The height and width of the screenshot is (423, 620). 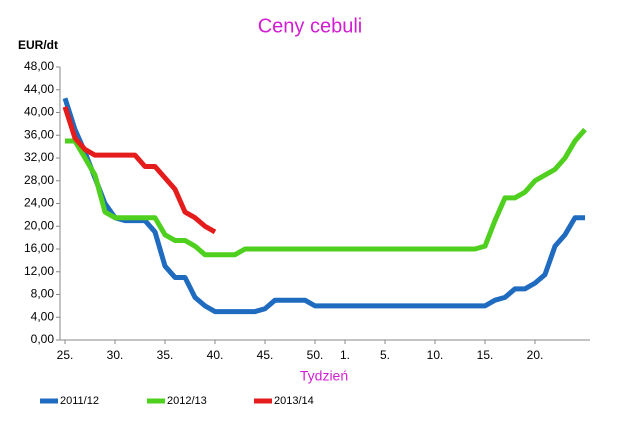 I want to click on x-tick-label: 15., so click(x=485, y=355).